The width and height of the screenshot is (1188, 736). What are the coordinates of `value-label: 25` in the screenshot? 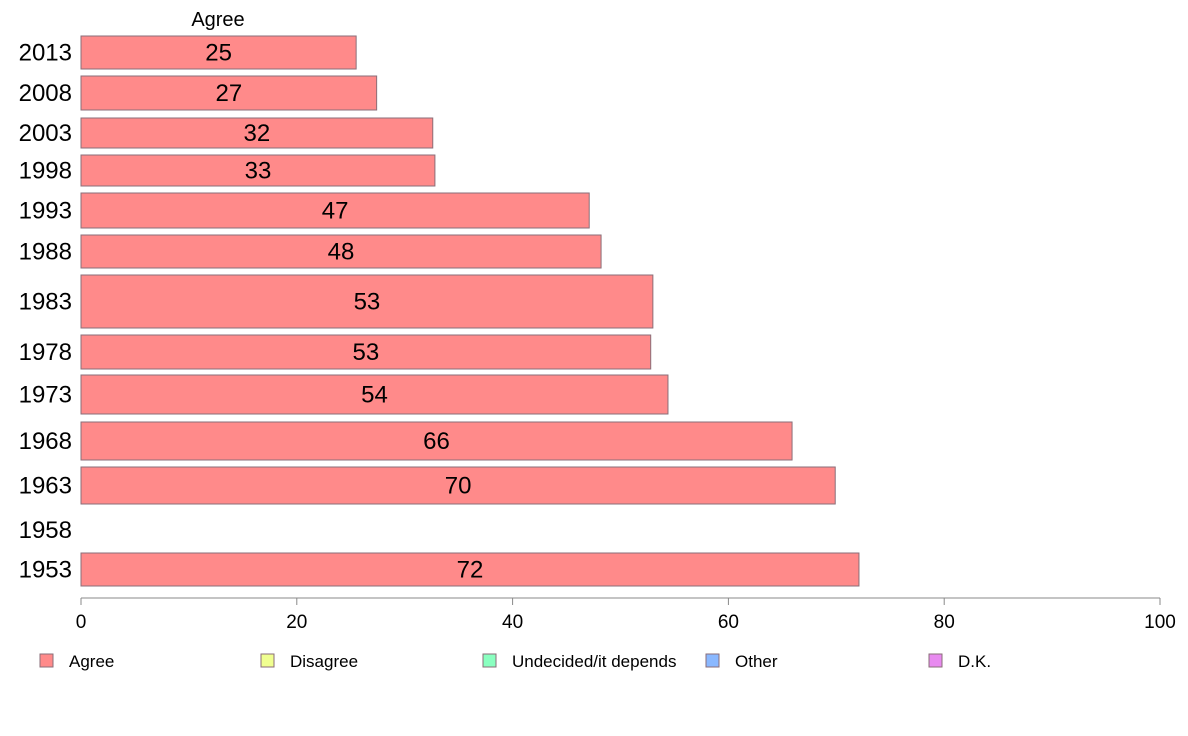 It's located at (218, 53).